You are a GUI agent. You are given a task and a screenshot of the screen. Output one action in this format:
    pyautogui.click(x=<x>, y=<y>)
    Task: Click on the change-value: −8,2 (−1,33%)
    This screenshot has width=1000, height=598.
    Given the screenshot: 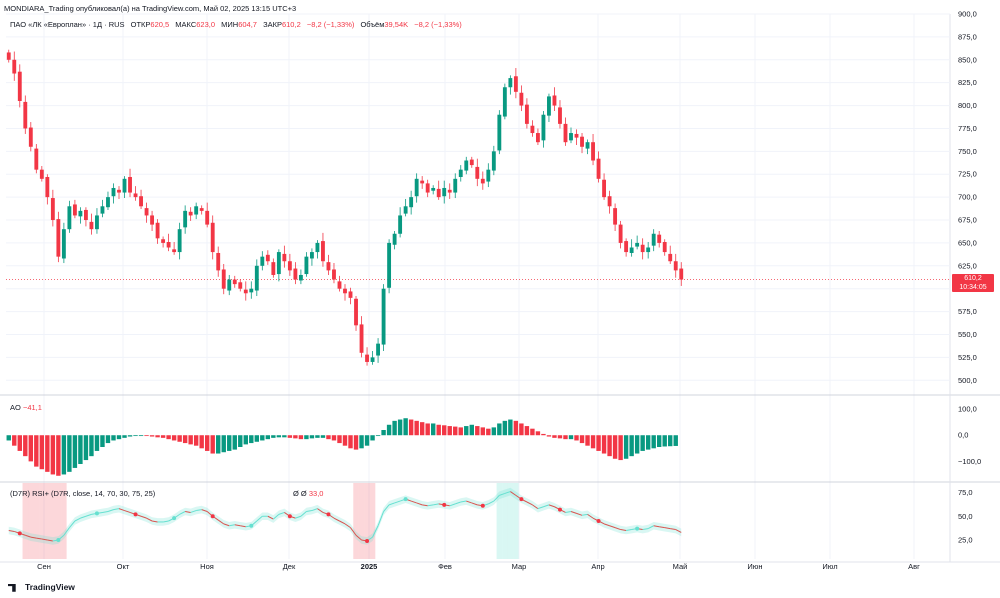 What is the action you would take?
    pyautogui.click(x=330, y=24)
    